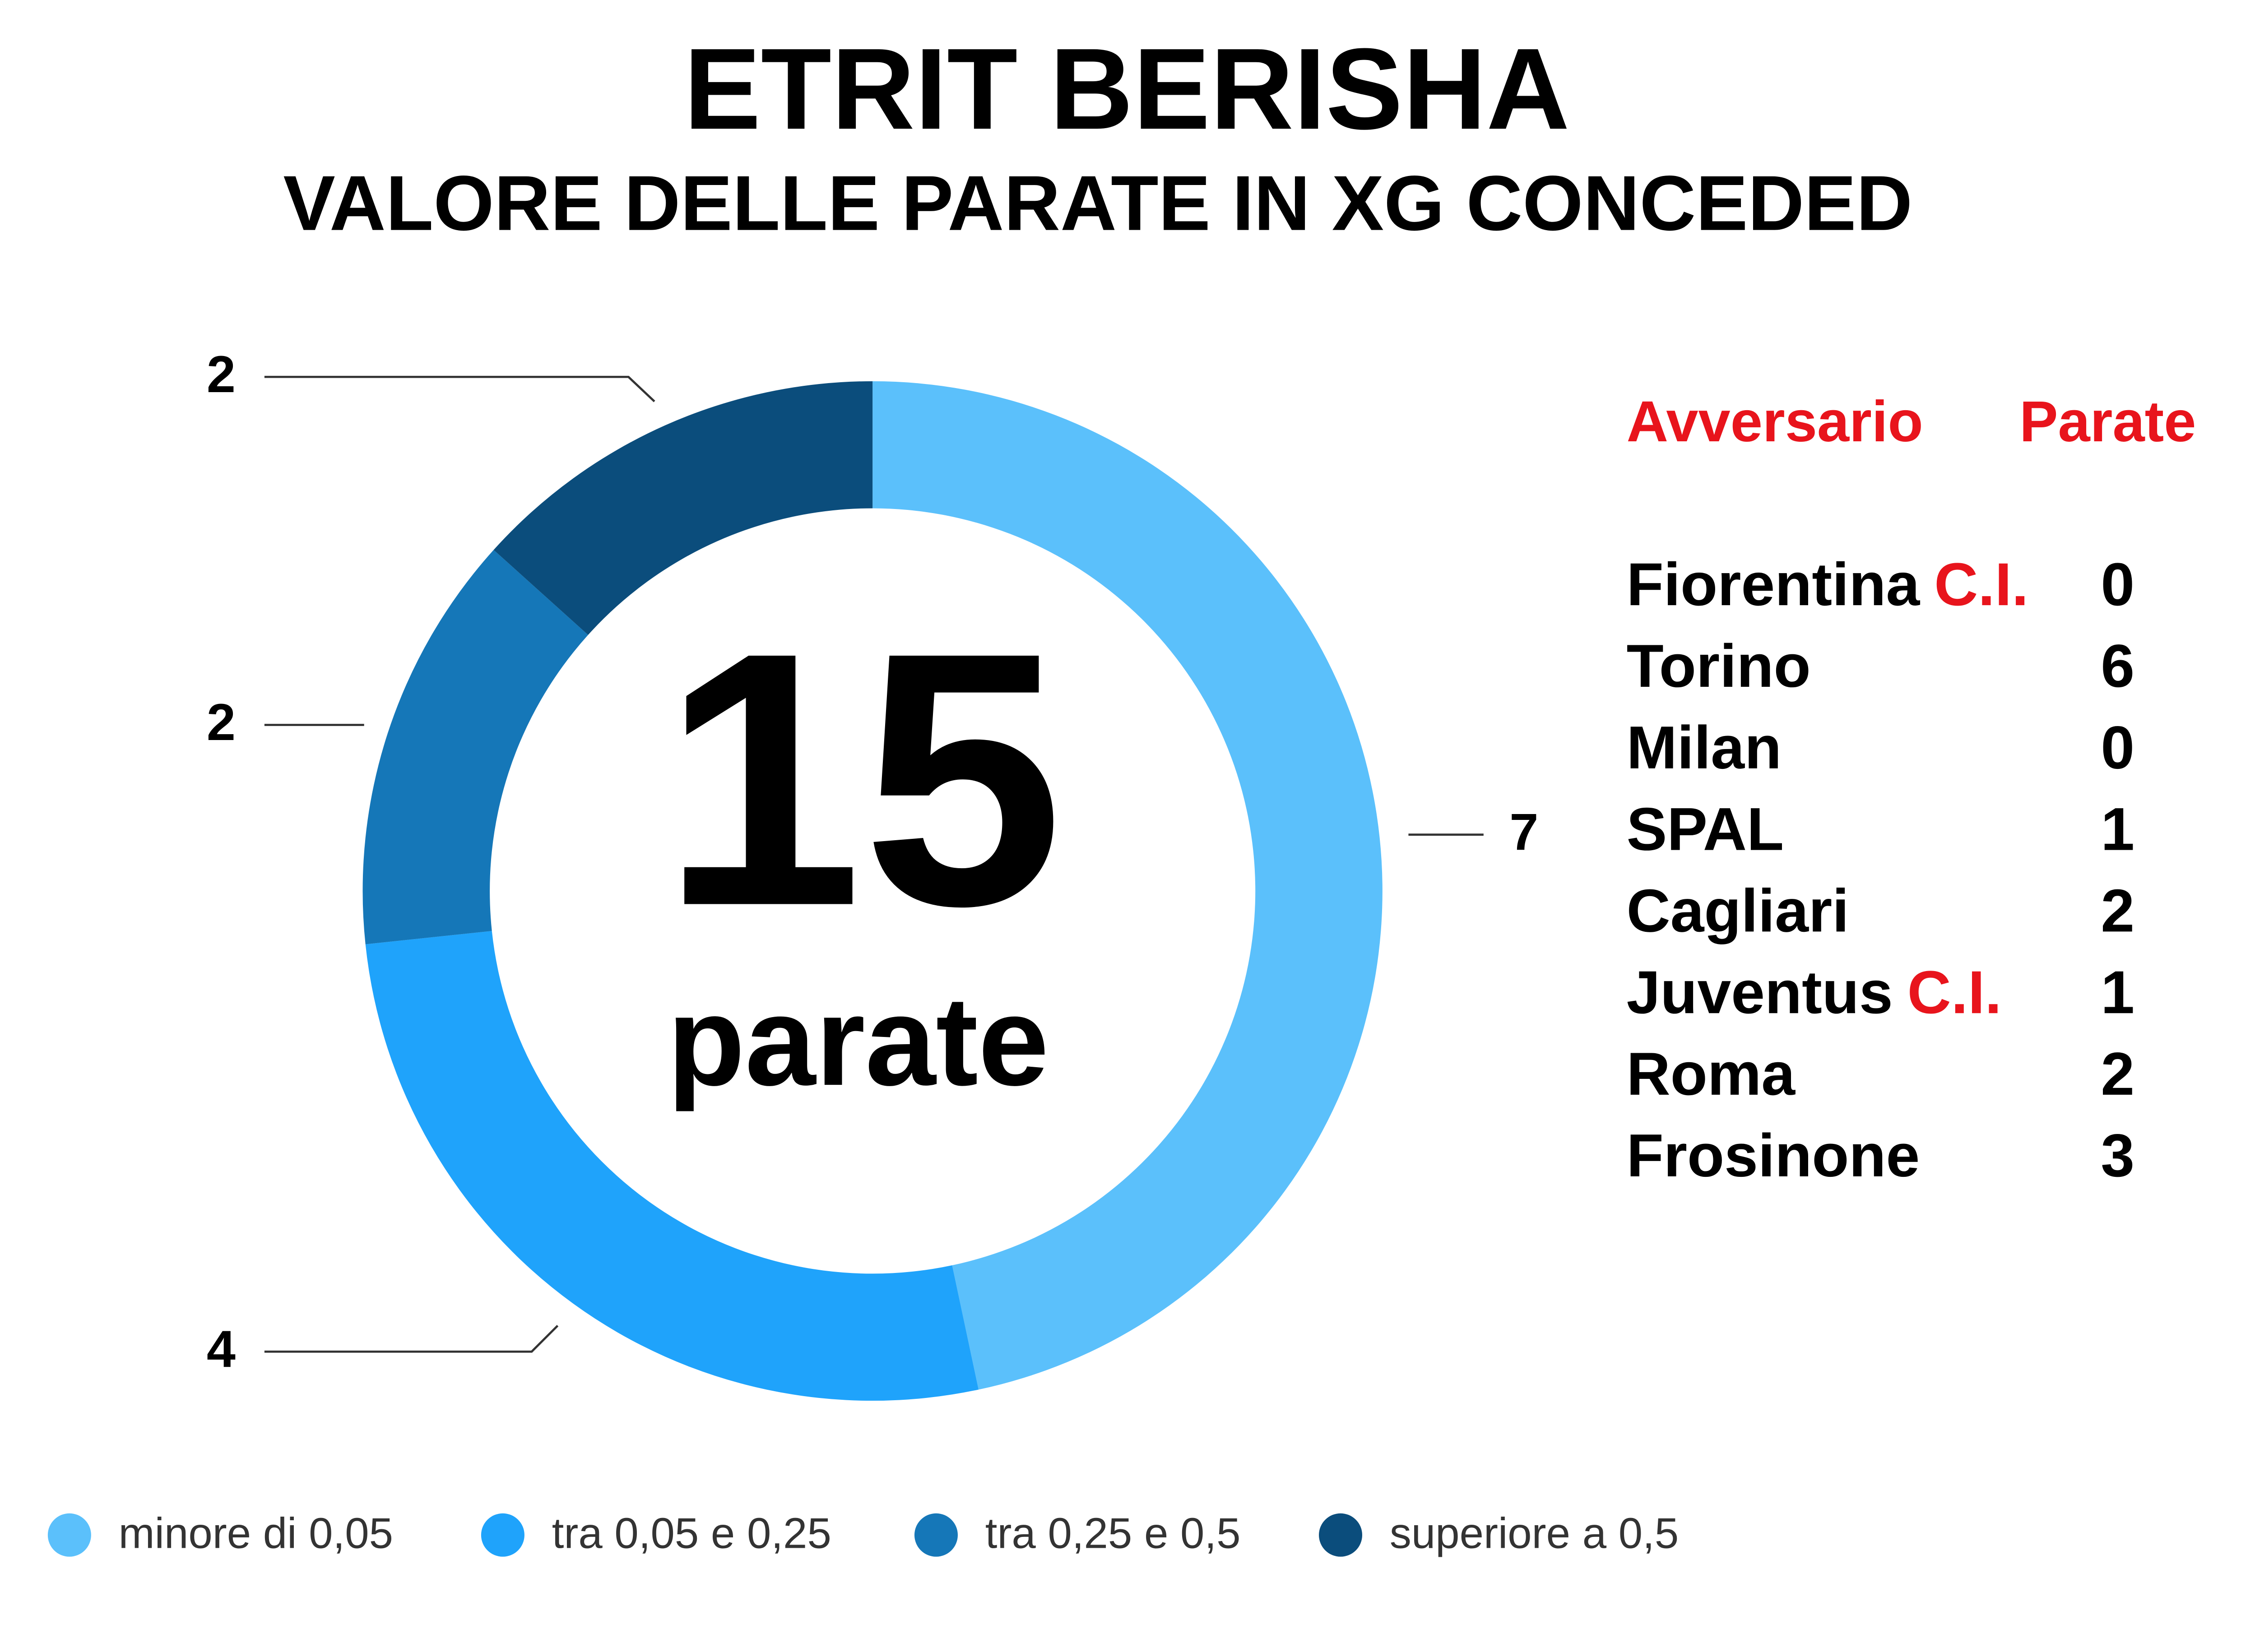 This screenshot has height=1652, width=2255. Describe the element at coordinates (691, 1533) in the screenshot. I see `legend-label: tra 0,05 e 0,25` at that location.